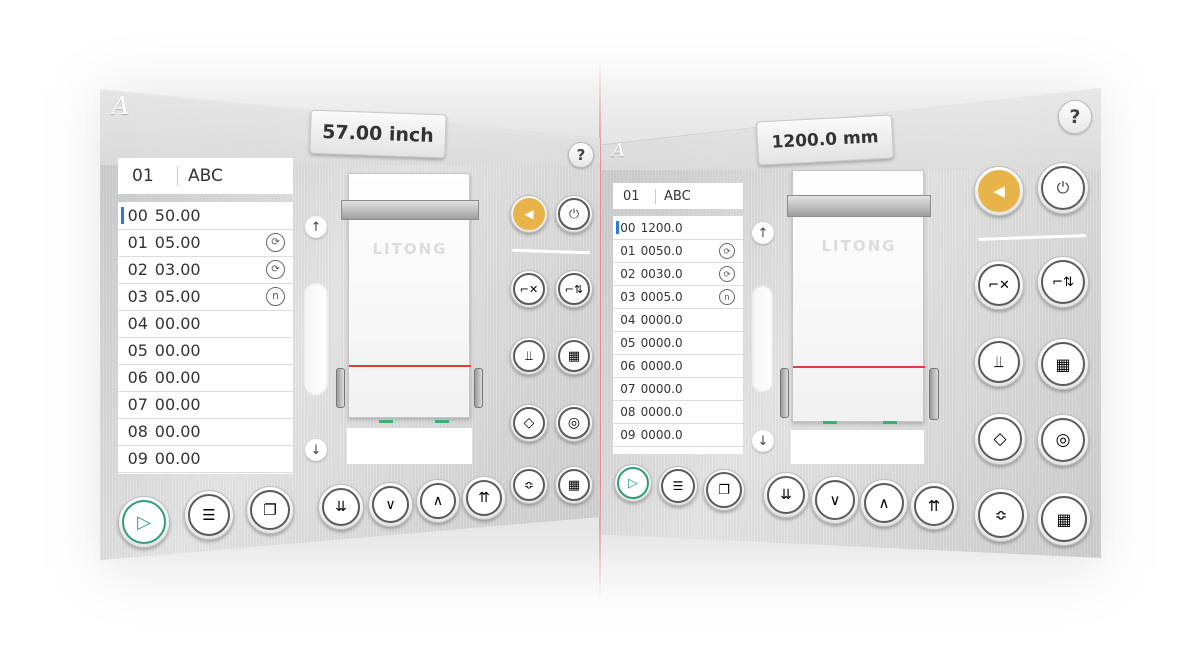 This screenshot has height=650, width=1200. I want to click on left-knife-x-button: ⌐✕, so click(529, 289).